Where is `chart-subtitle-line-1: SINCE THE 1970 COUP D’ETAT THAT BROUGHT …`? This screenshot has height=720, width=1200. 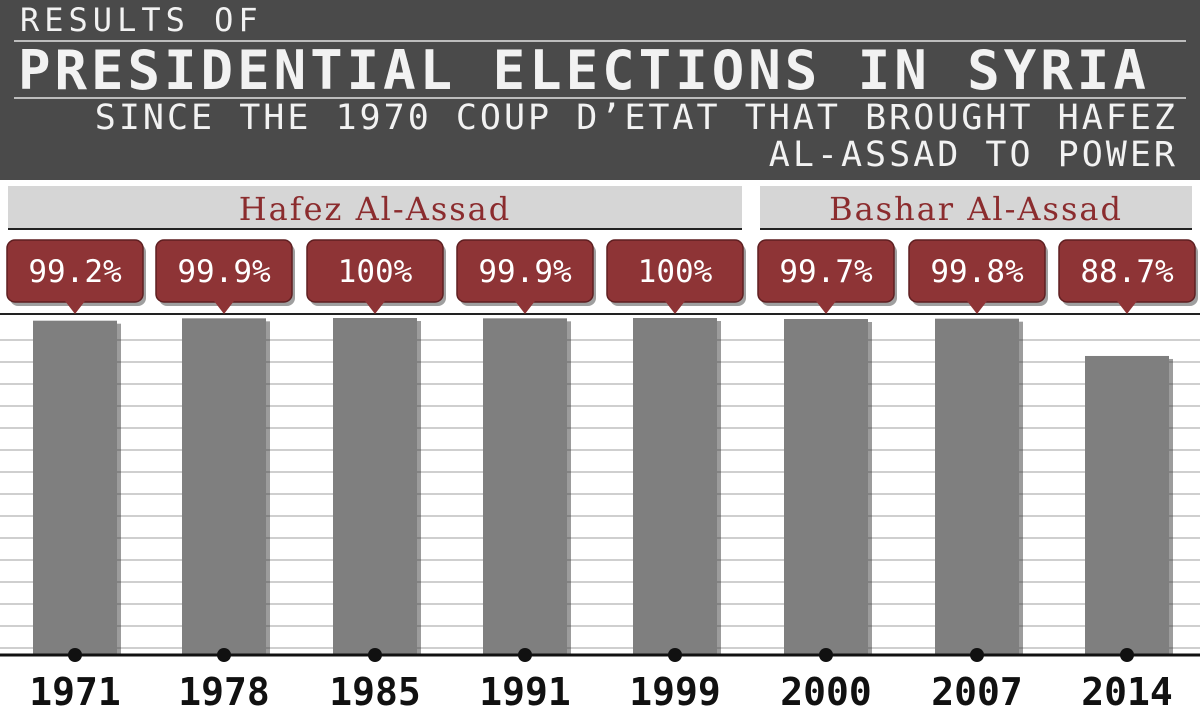 chart-subtitle-line-1: SINCE THE 1970 COUP D’ETAT THAT BROUGHT … is located at coordinates (636, 118).